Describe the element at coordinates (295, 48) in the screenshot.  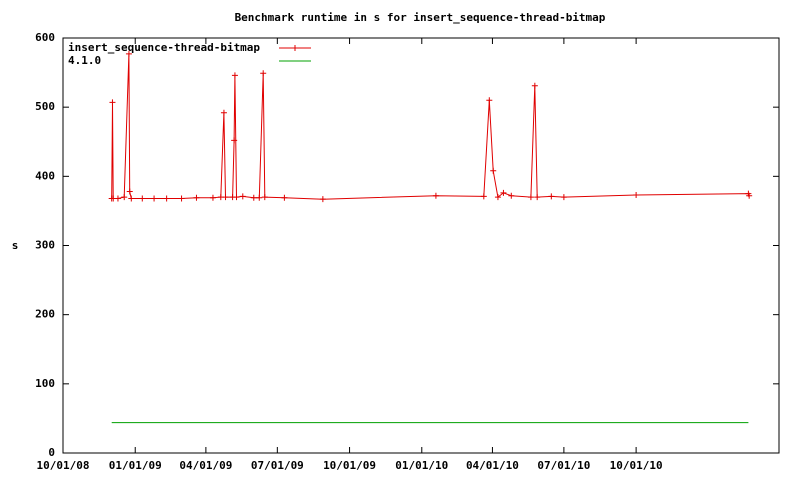
I see `legend-marker` at that location.